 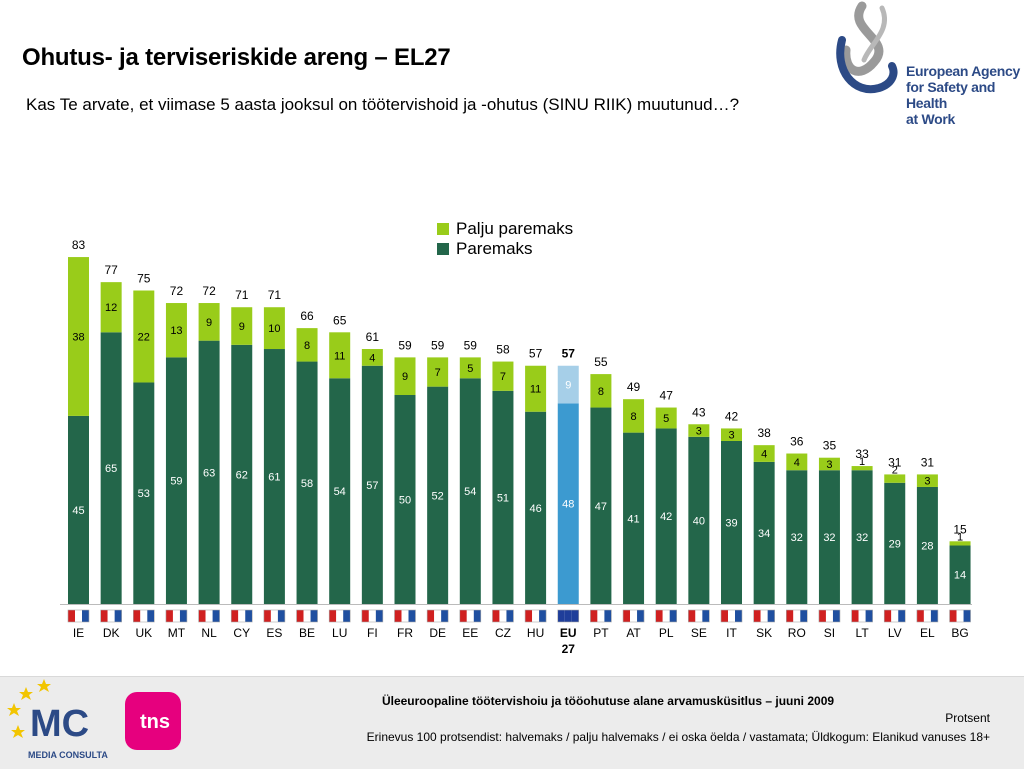 I want to click on bar-paremaks-ie, so click(x=78, y=509).